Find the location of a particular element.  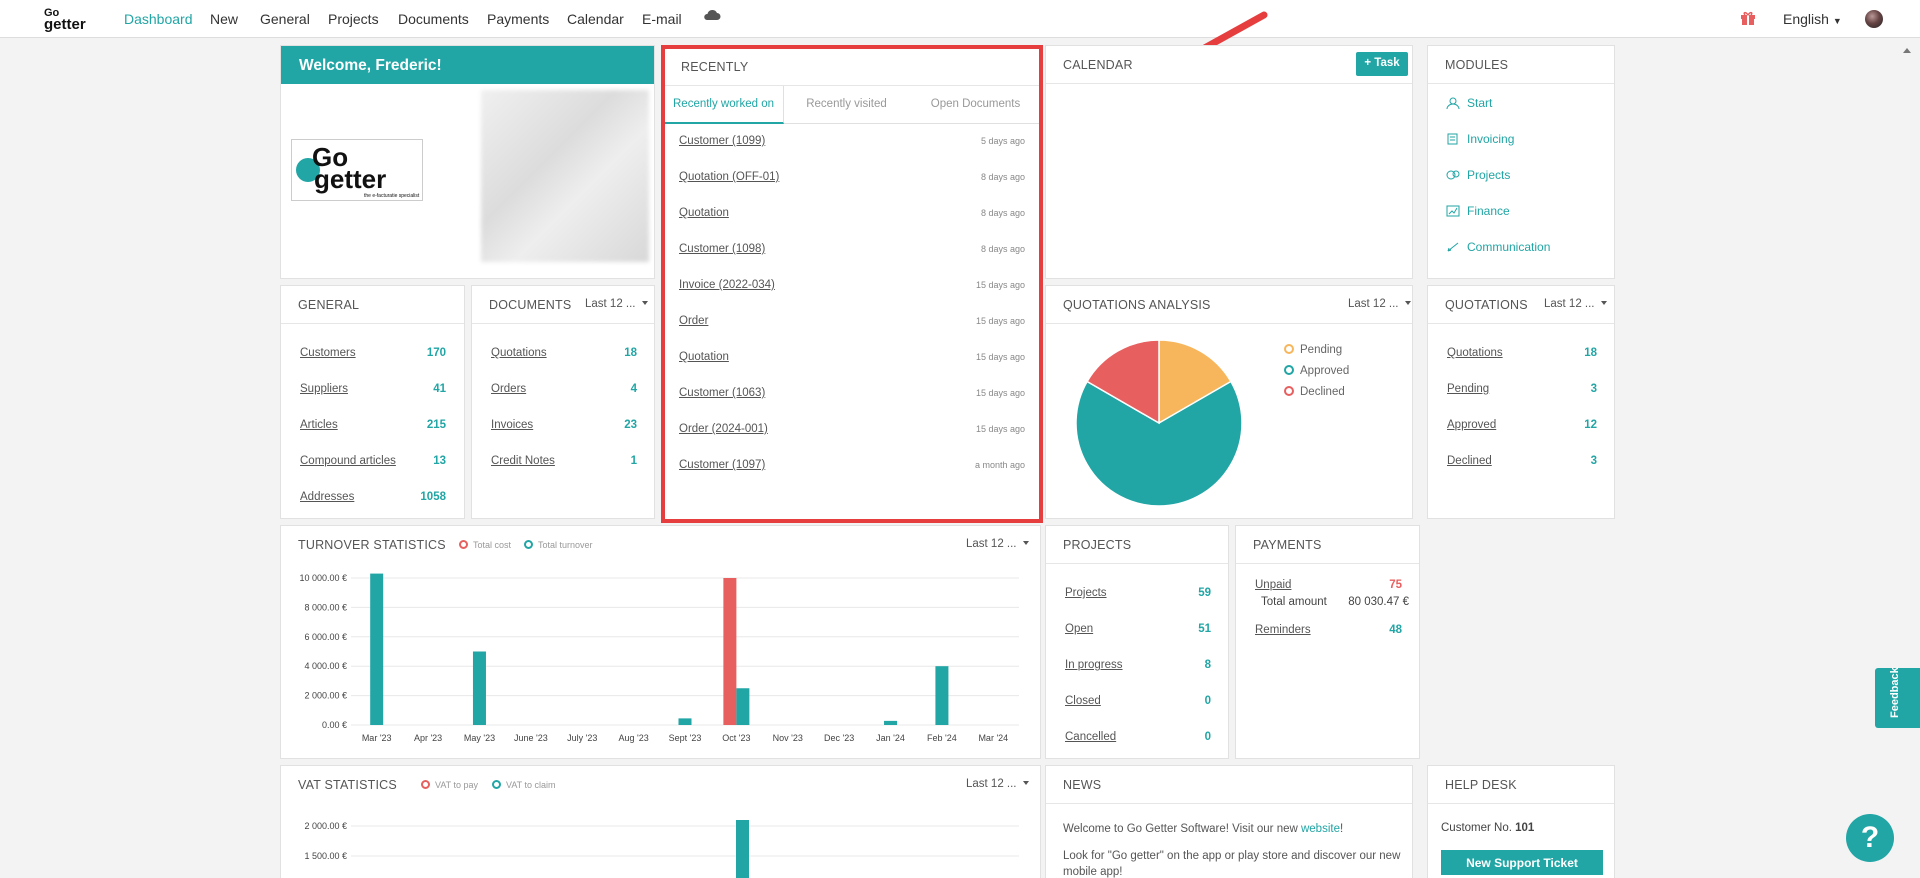

module-communication: Communication is located at coordinates (1498, 247).